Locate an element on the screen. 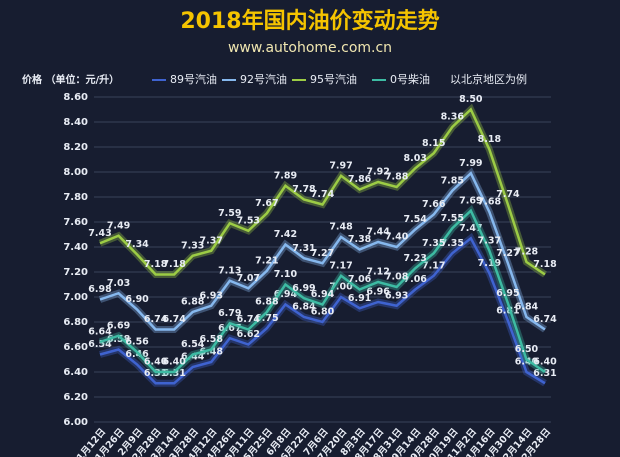 The width and height of the screenshot is (620, 457). y-tick-label: 8.40 is located at coordinates (75, 122).